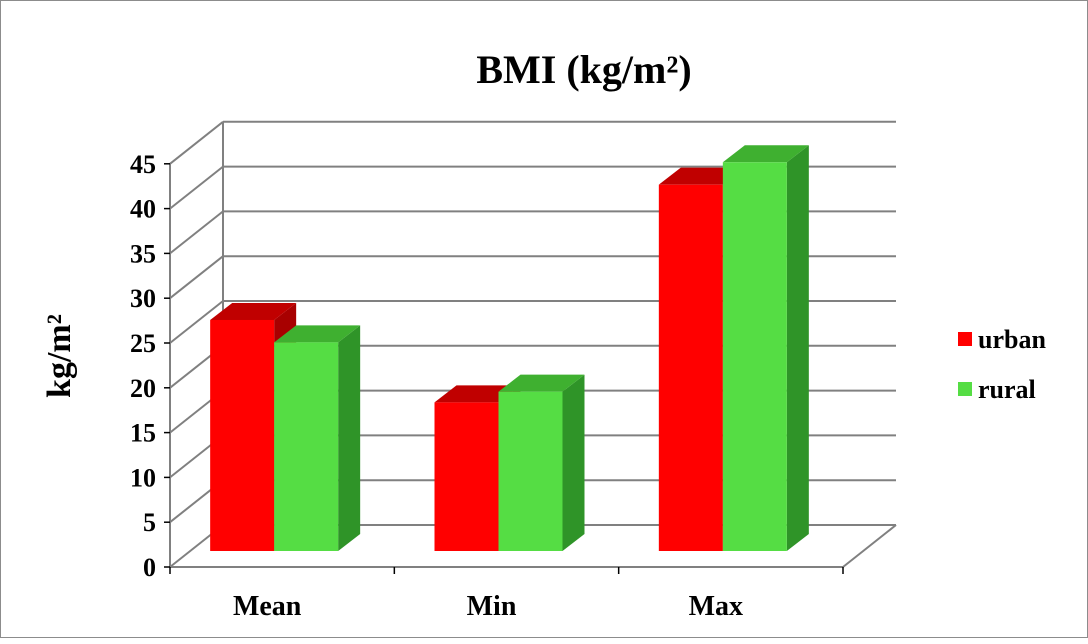  Describe the element at coordinates (583, 69) in the screenshot. I see `chart-title: BMI (kg/m²)` at that location.